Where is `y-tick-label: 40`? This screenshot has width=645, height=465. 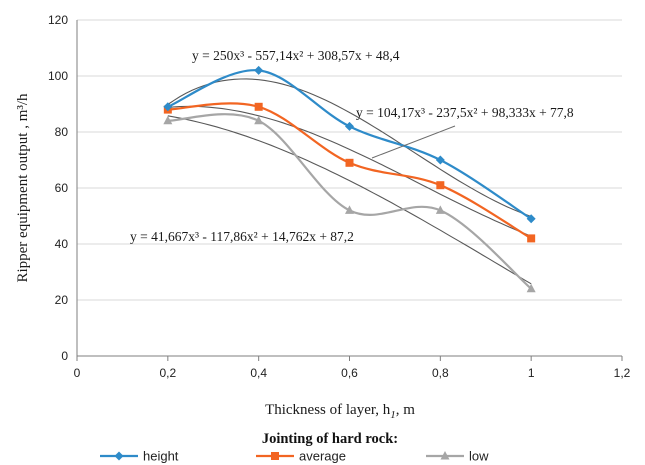 y-tick-label: 40 is located at coordinates (62, 244).